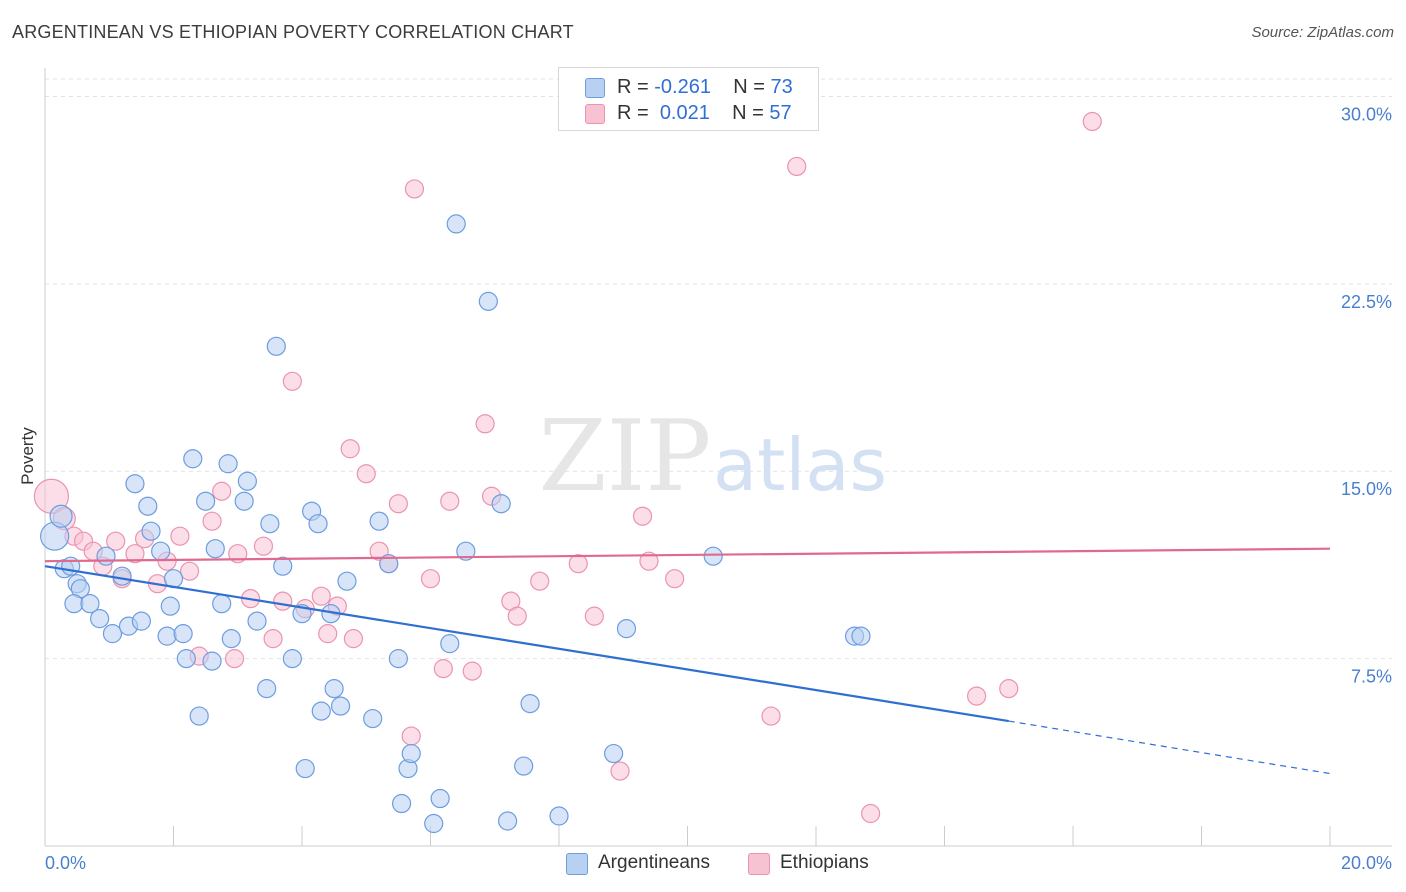  I want to click on ethiopians-swatch, so click(595, 114).